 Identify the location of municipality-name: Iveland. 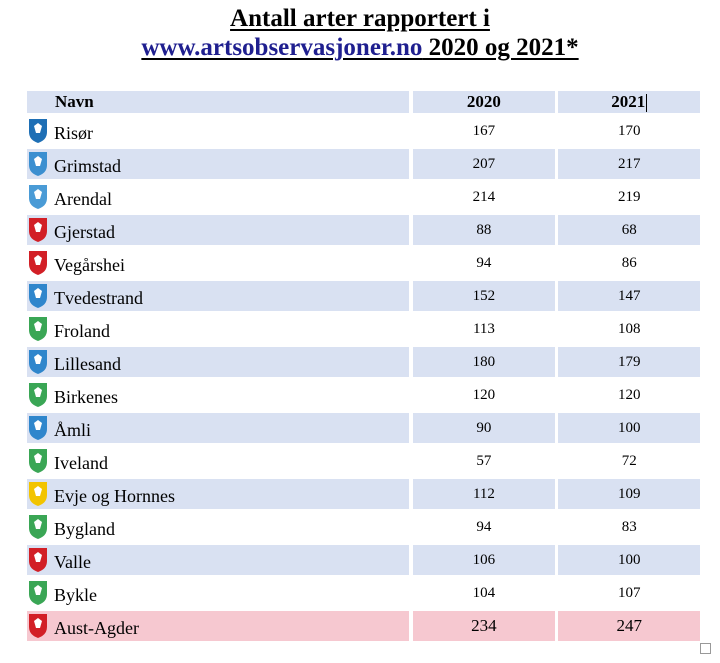
(81, 463).